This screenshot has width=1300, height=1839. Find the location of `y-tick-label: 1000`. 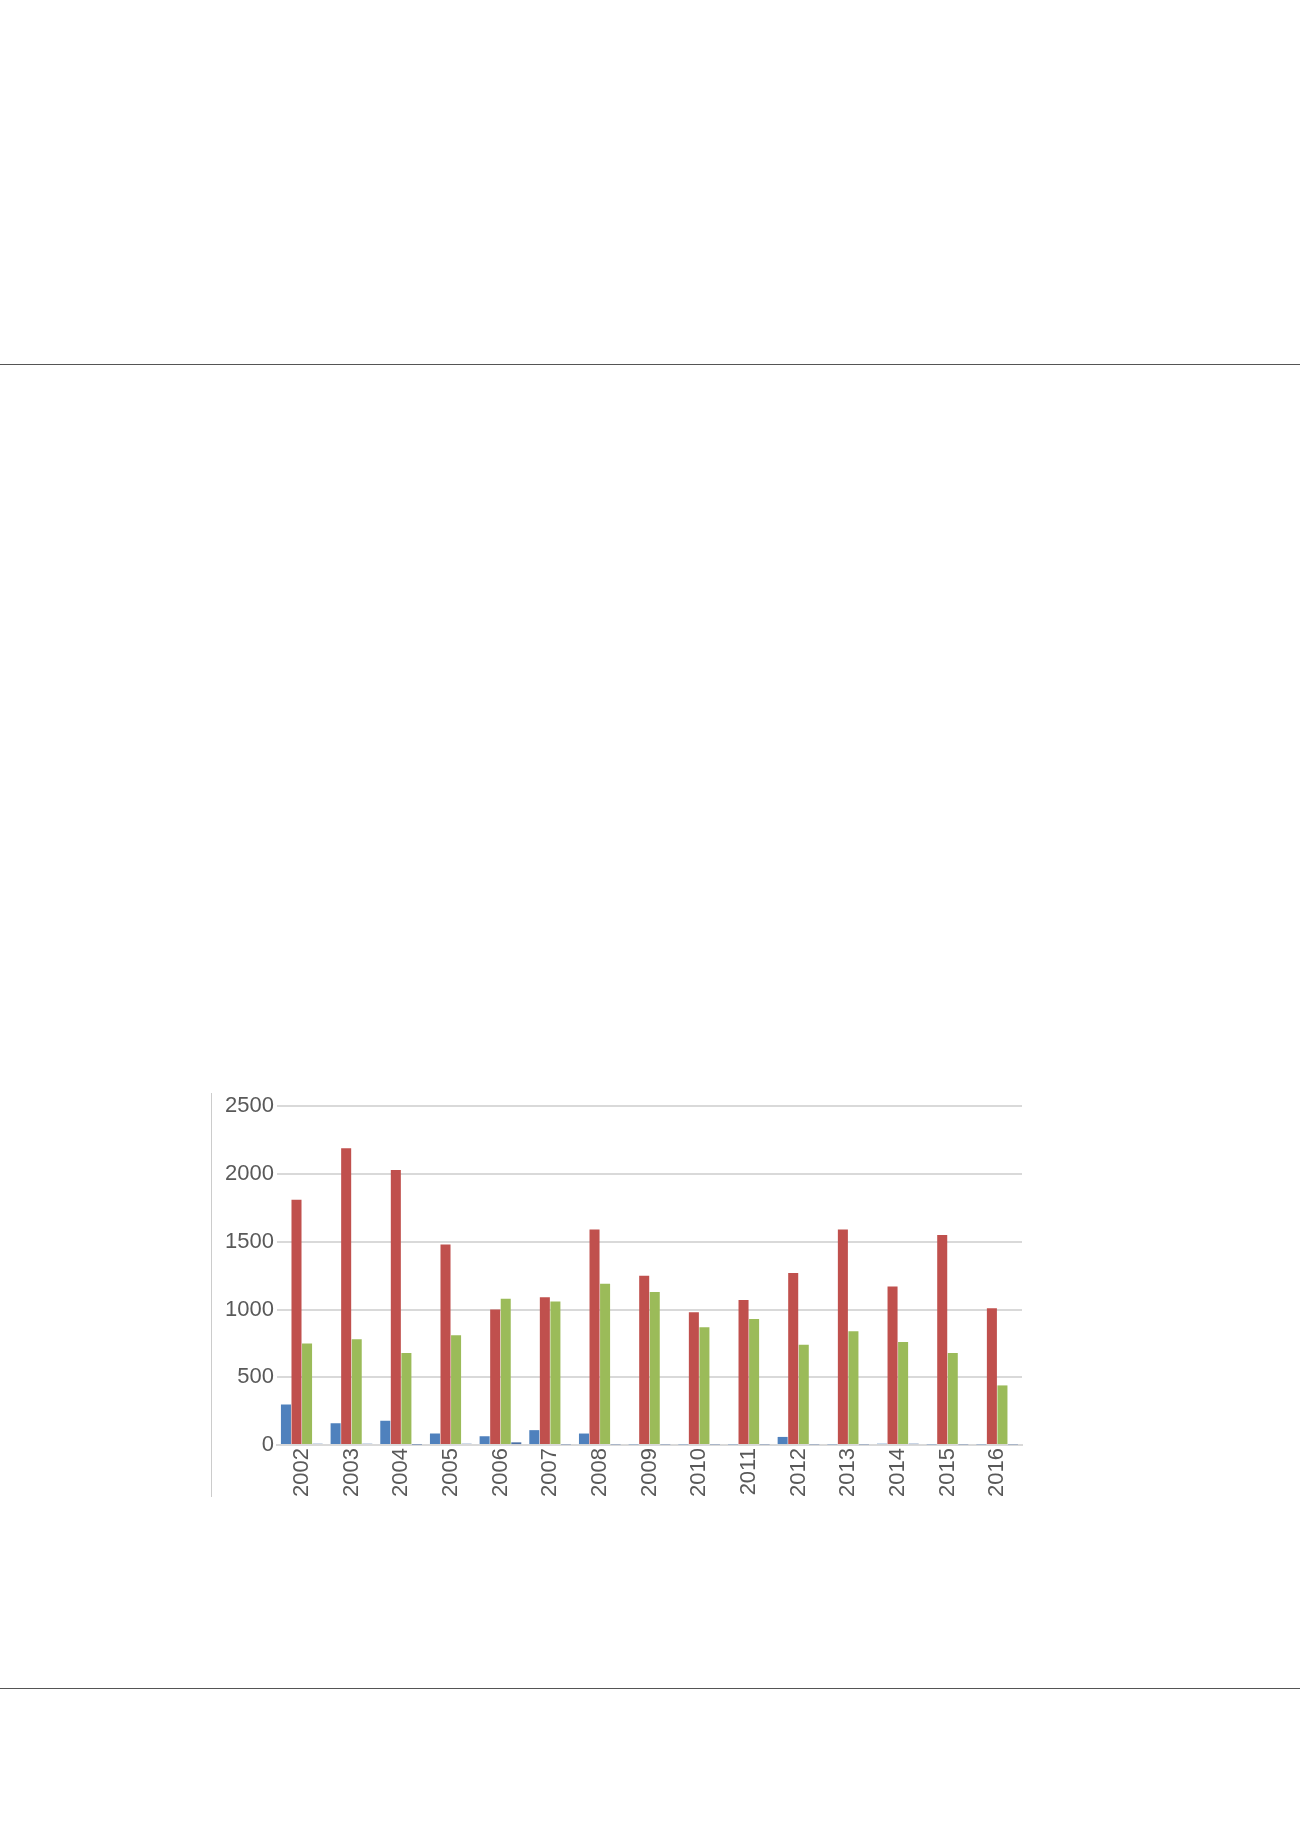

y-tick-label: 1000 is located at coordinates (249, 1308).